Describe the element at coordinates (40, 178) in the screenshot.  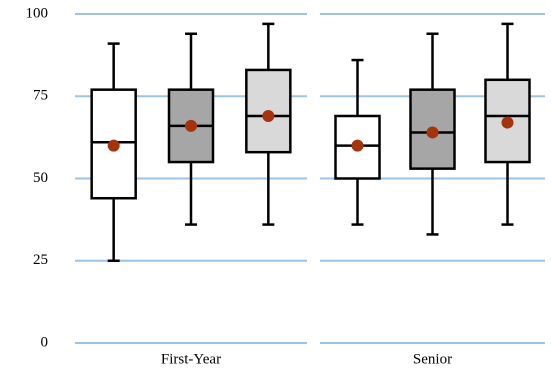
I see `y-tick-label: 50` at that location.